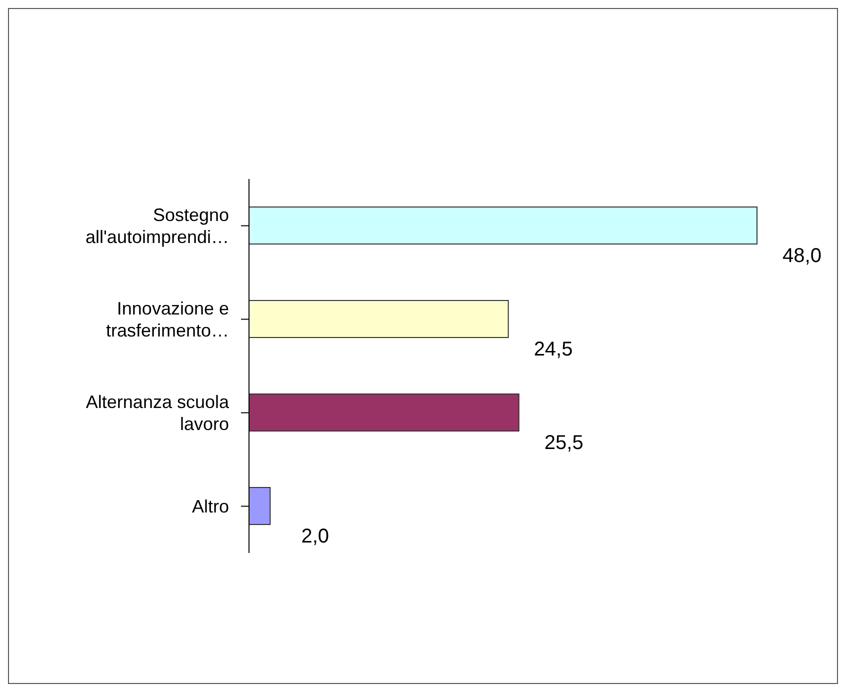  What do you see at coordinates (553, 349) in the screenshot?
I see `data-label: 24,5` at bounding box center [553, 349].